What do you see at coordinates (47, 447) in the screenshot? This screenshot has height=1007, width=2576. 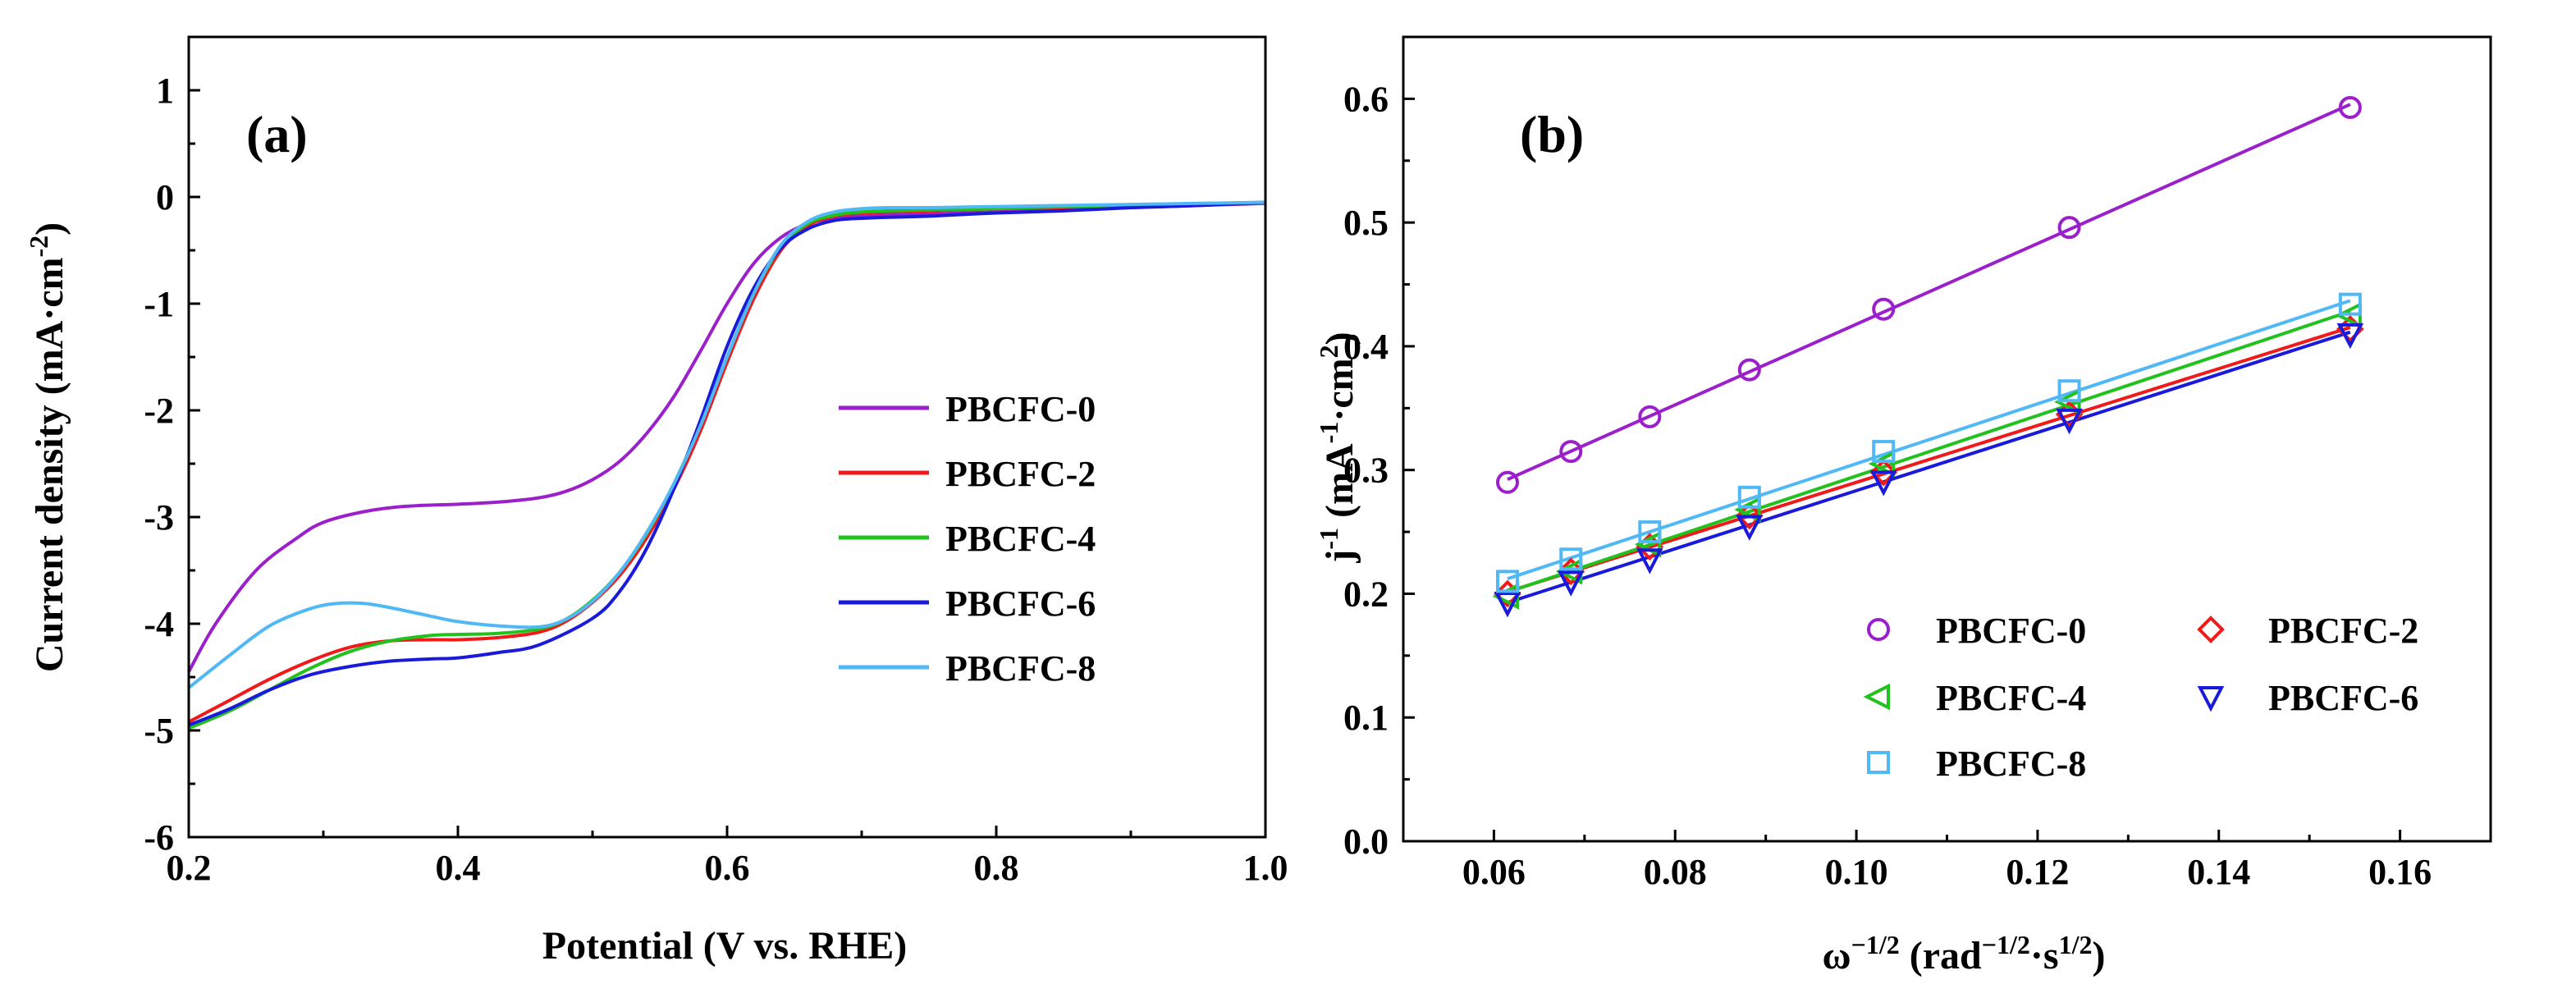 I see `panel-a-y-axis-title: Current density (mA·cm-2)` at bounding box center [47, 447].